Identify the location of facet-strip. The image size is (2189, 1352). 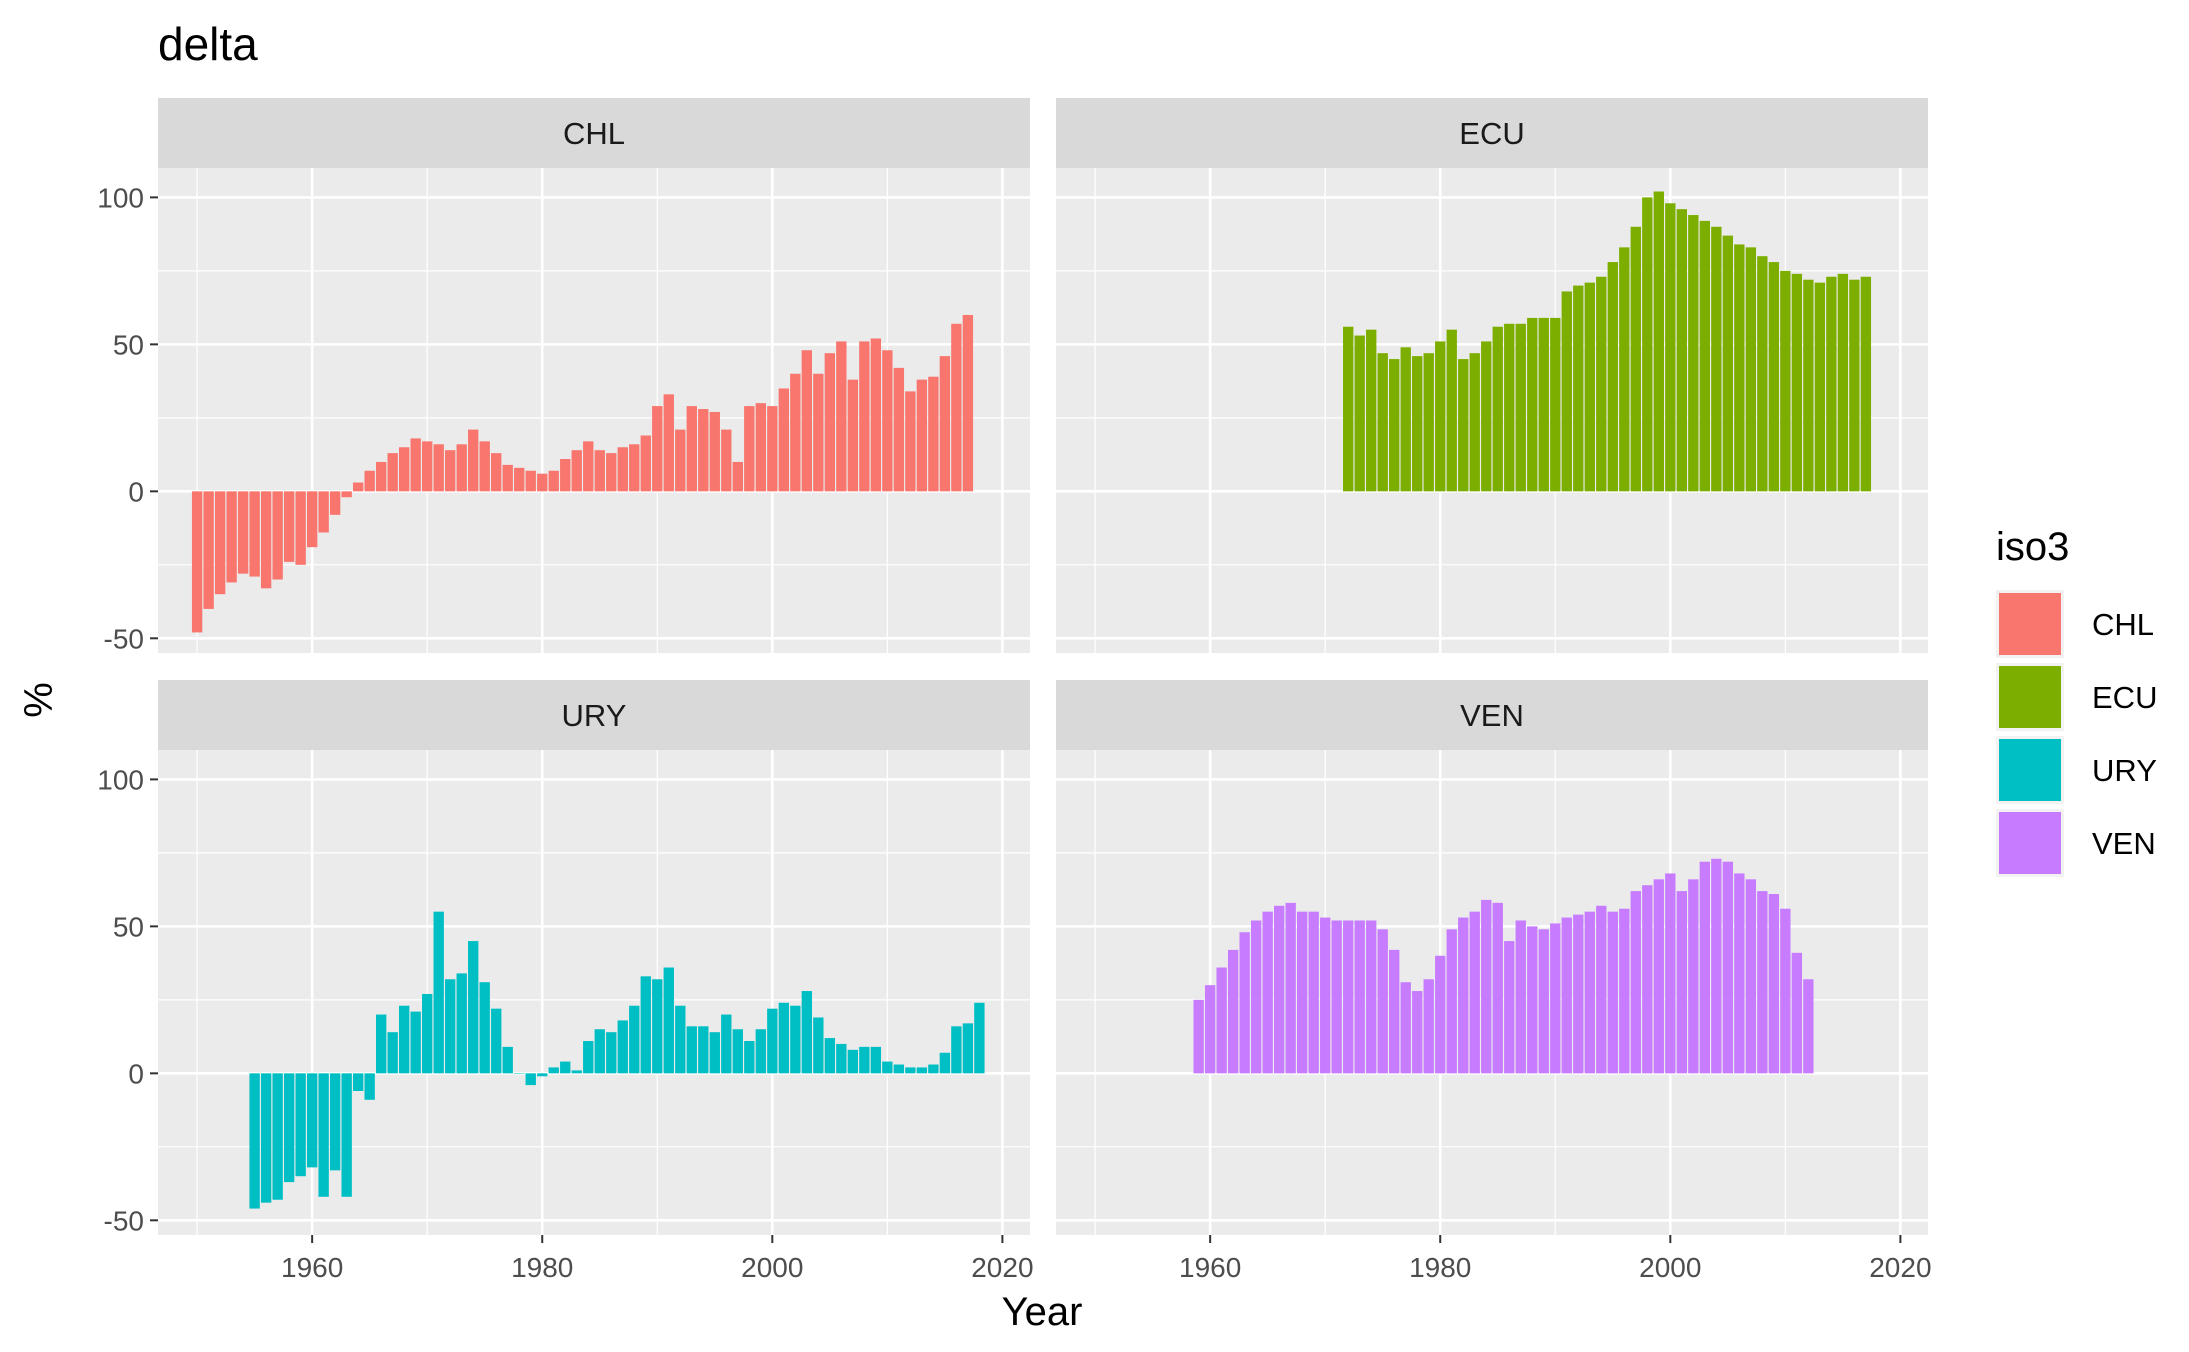
(1492, 133).